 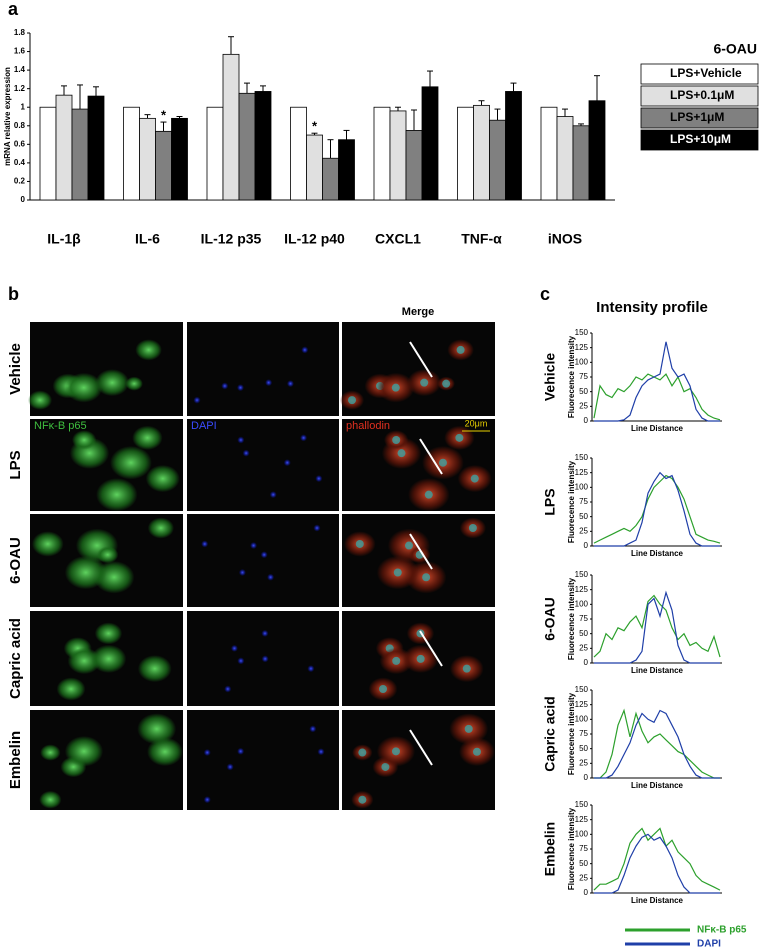 I want to click on x-tick-label: IL-6, so click(x=147, y=239).